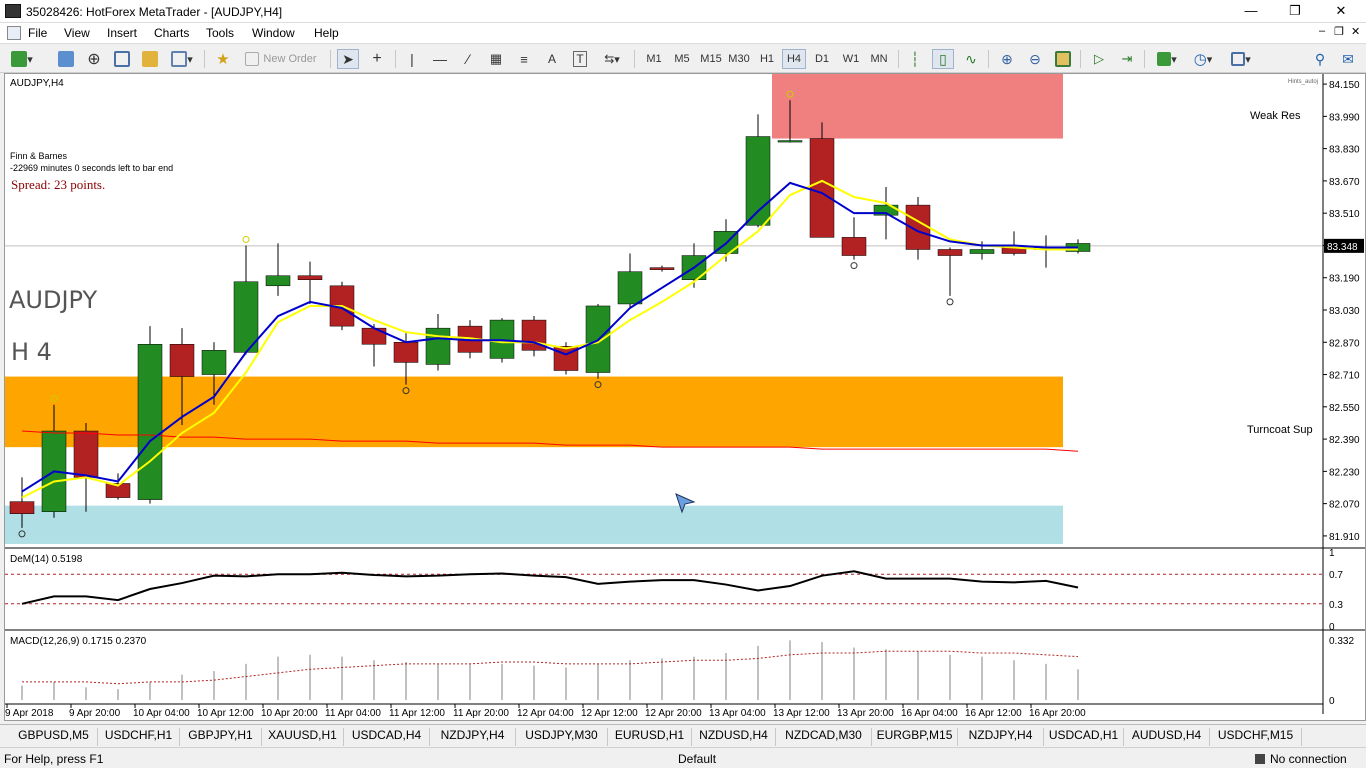 The height and width of the screenshot is (768, 1366). What do you see at coordinates (1295, 10) in the screenshot?
I see `maximize-button: ❐` at bounding box center [1295, 10].